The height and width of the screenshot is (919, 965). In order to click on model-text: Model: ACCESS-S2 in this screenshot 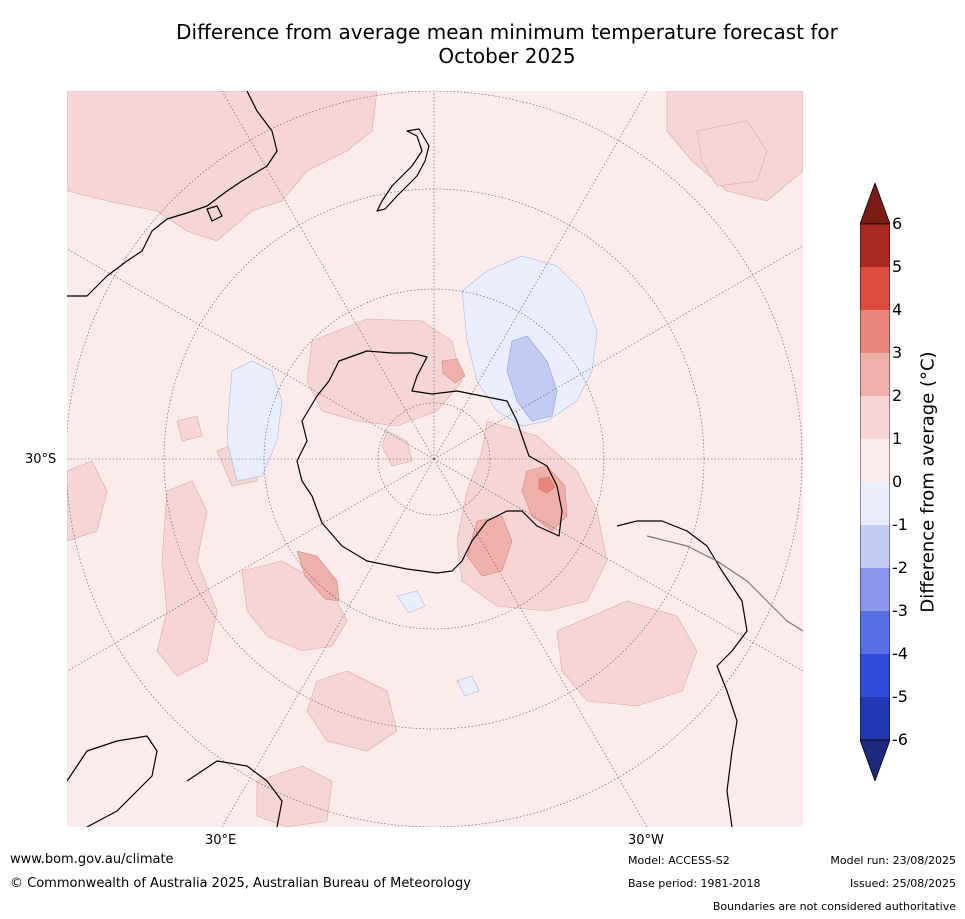, I will do `click(679, 860)`.